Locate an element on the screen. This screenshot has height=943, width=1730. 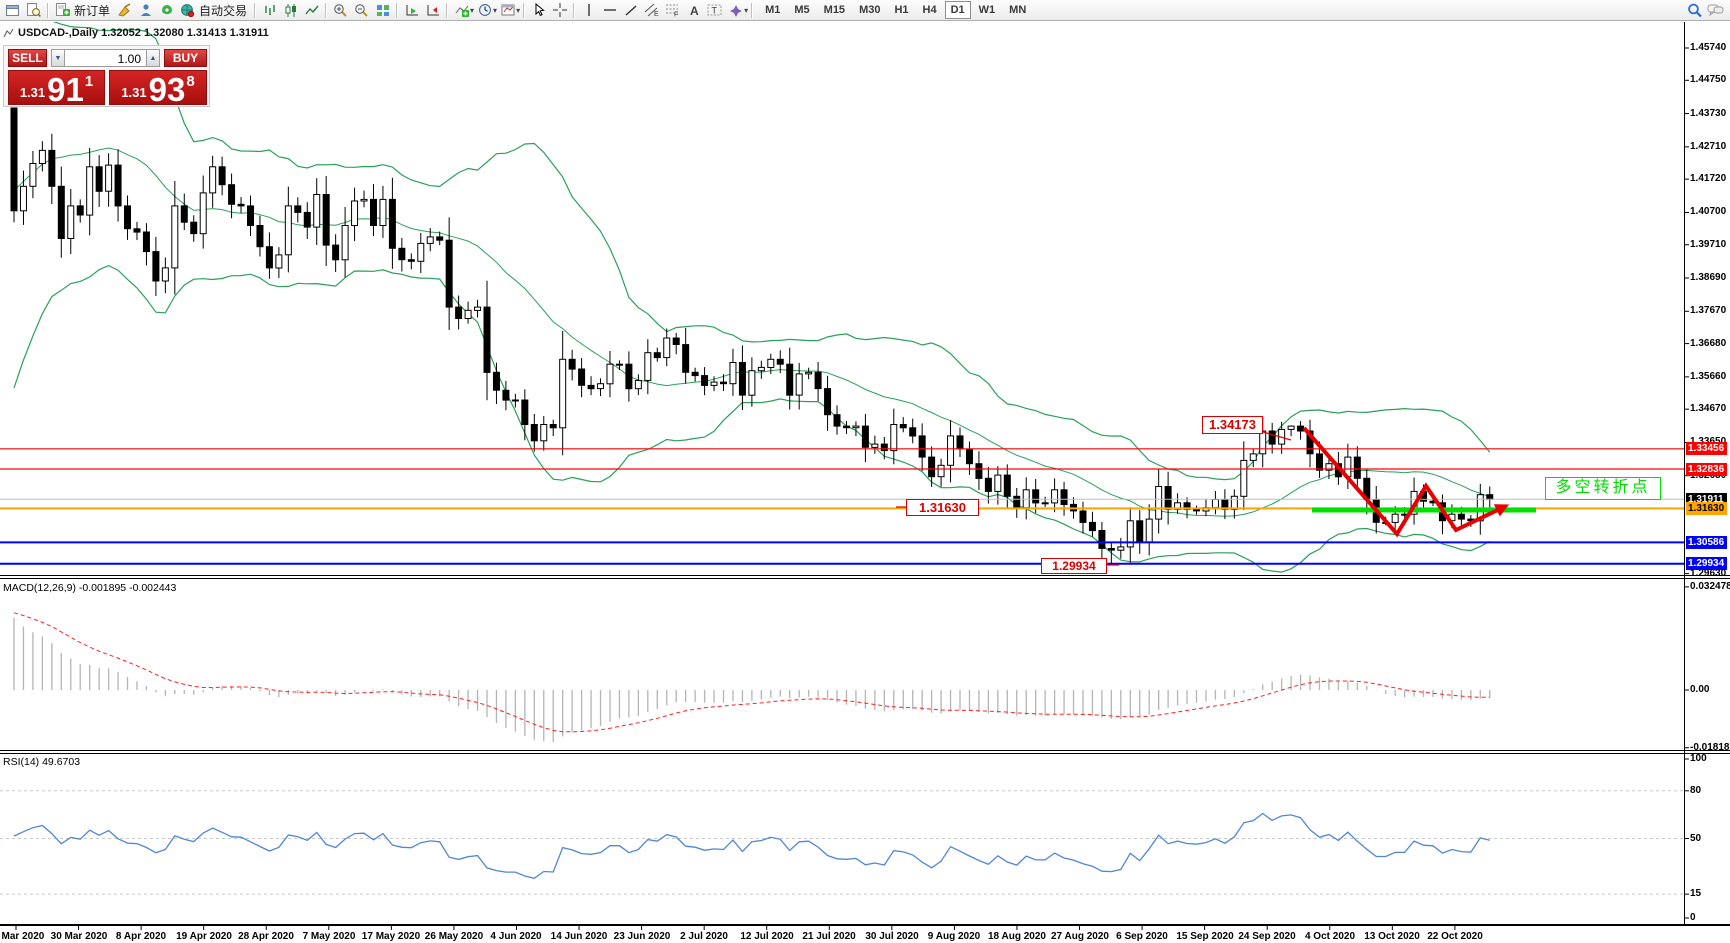
label-tool-icon: T is located at coordinates (714, 10).